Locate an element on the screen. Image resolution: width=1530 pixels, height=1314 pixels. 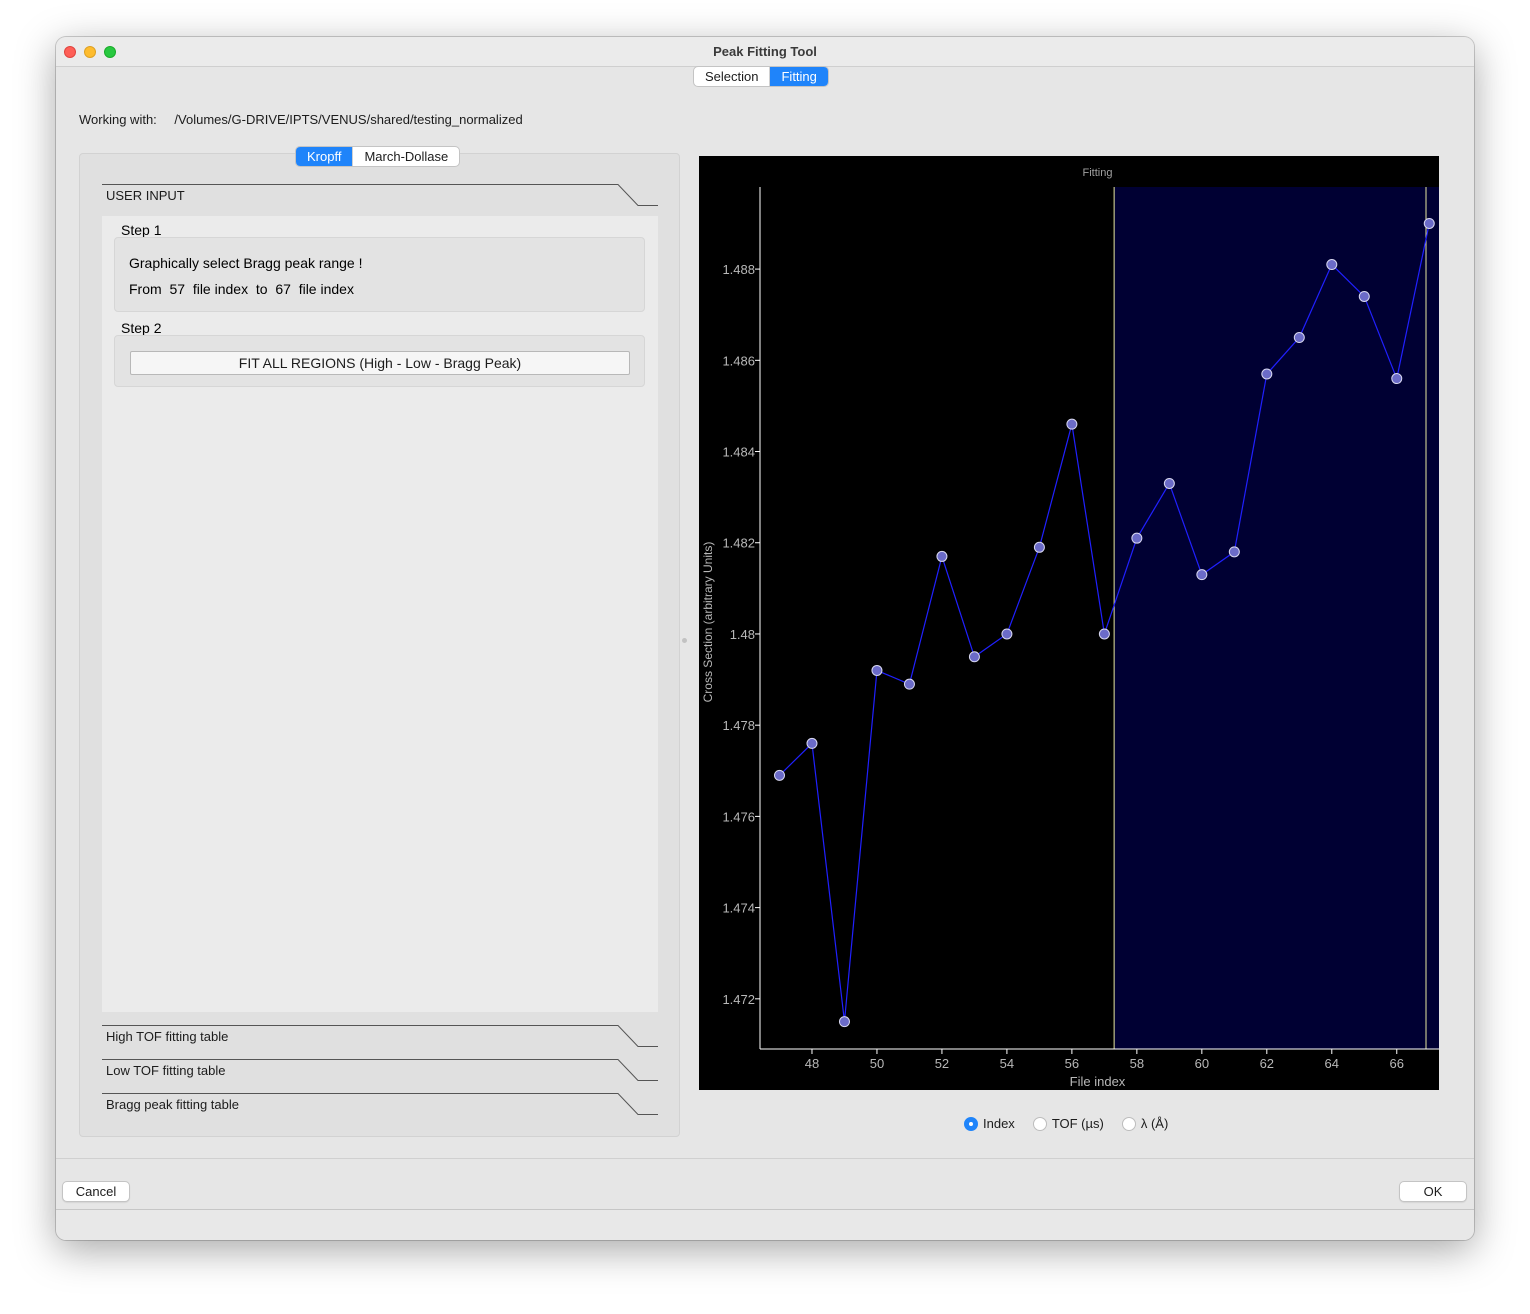
working-label: Working with: is located at coordinates (118, 119).